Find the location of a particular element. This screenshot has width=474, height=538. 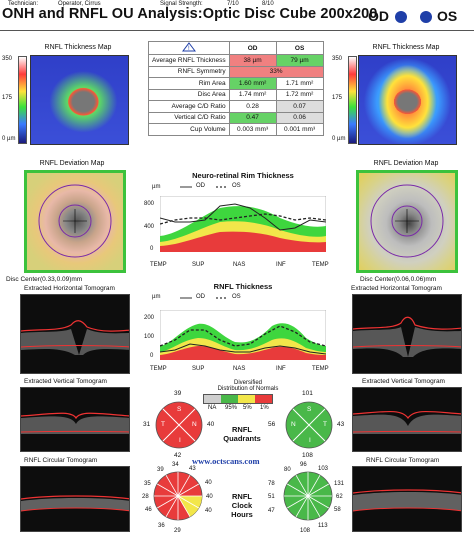

od-scale-mid: 175 is located at coordinates (7, 98).